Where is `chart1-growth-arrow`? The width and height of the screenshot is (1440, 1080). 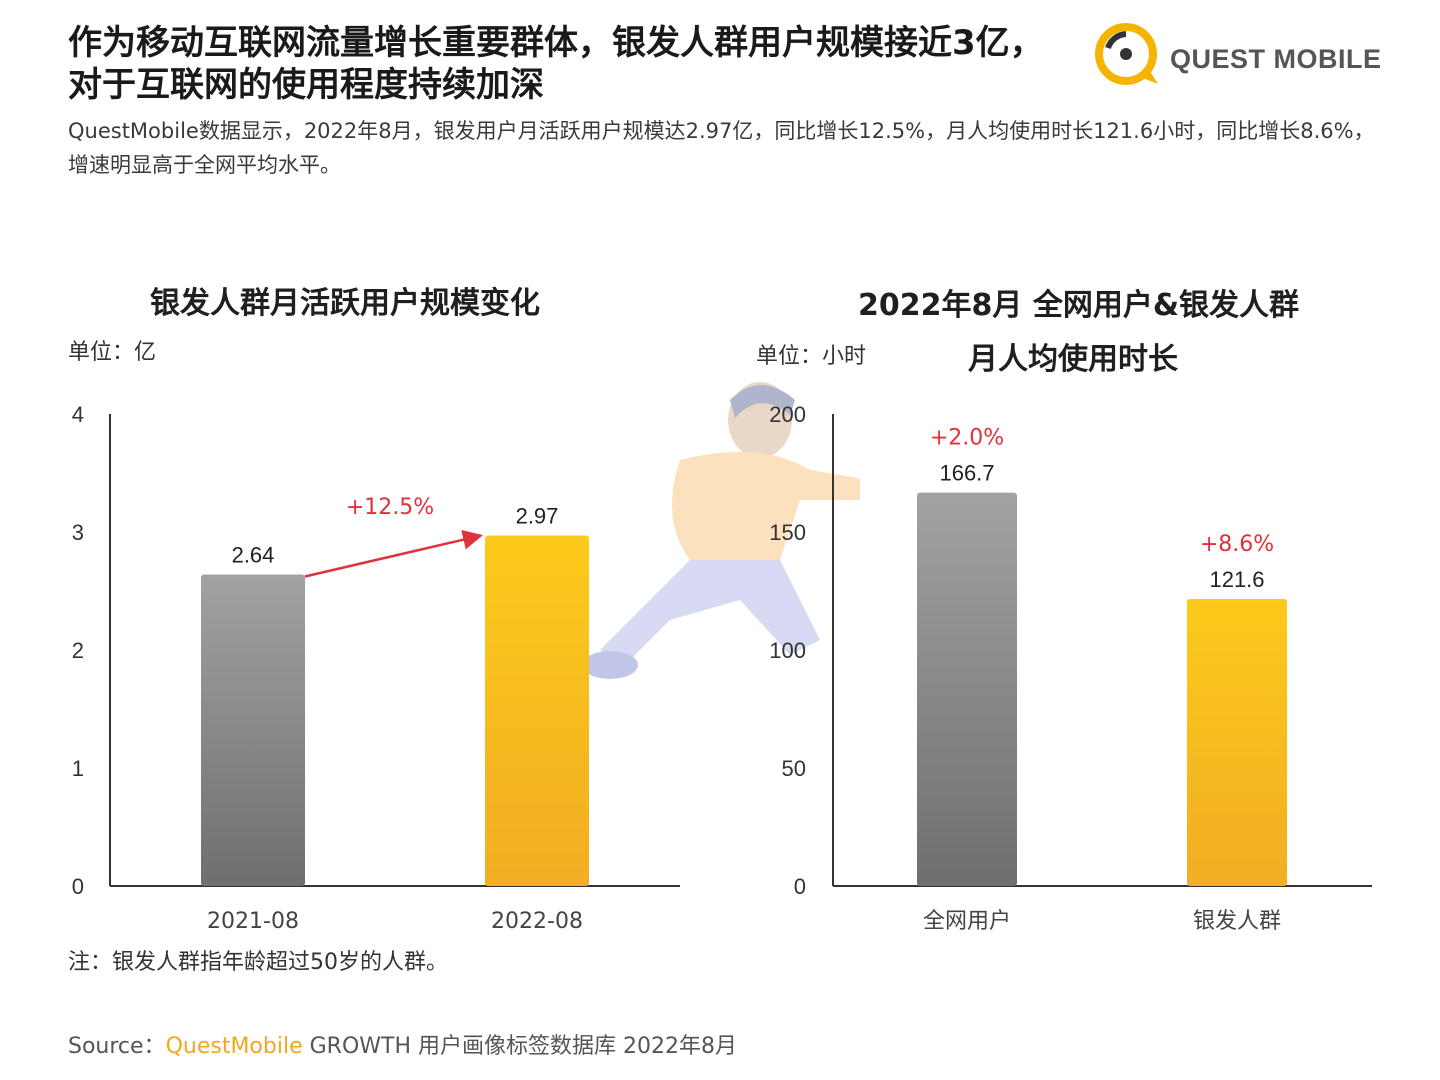
chart1-growth-arrow is located at coordinates (393, 553).